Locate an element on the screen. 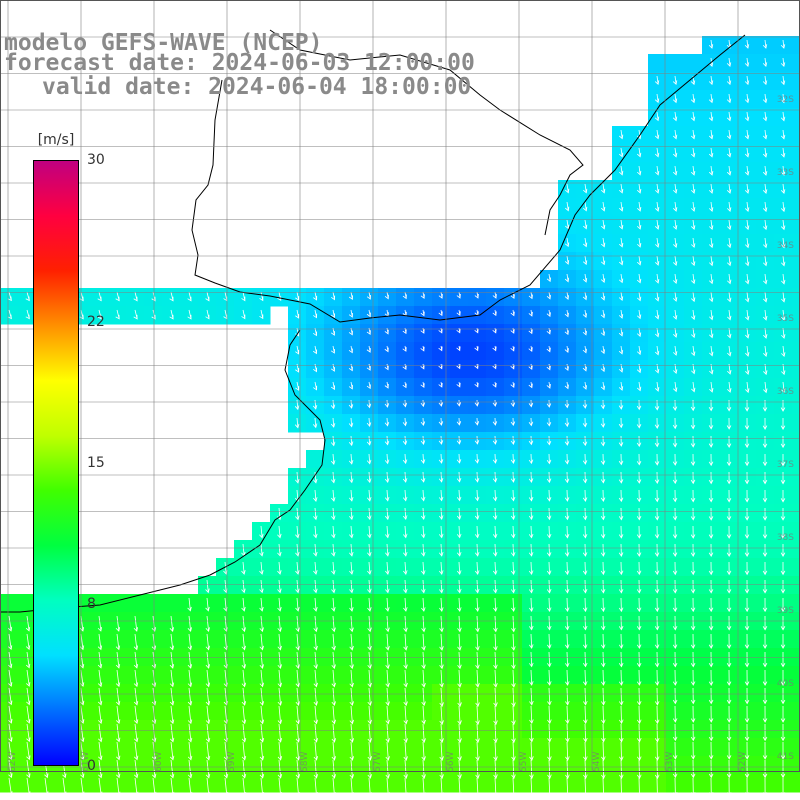  latitude-label: 34S is located at coordinates (785, 246).